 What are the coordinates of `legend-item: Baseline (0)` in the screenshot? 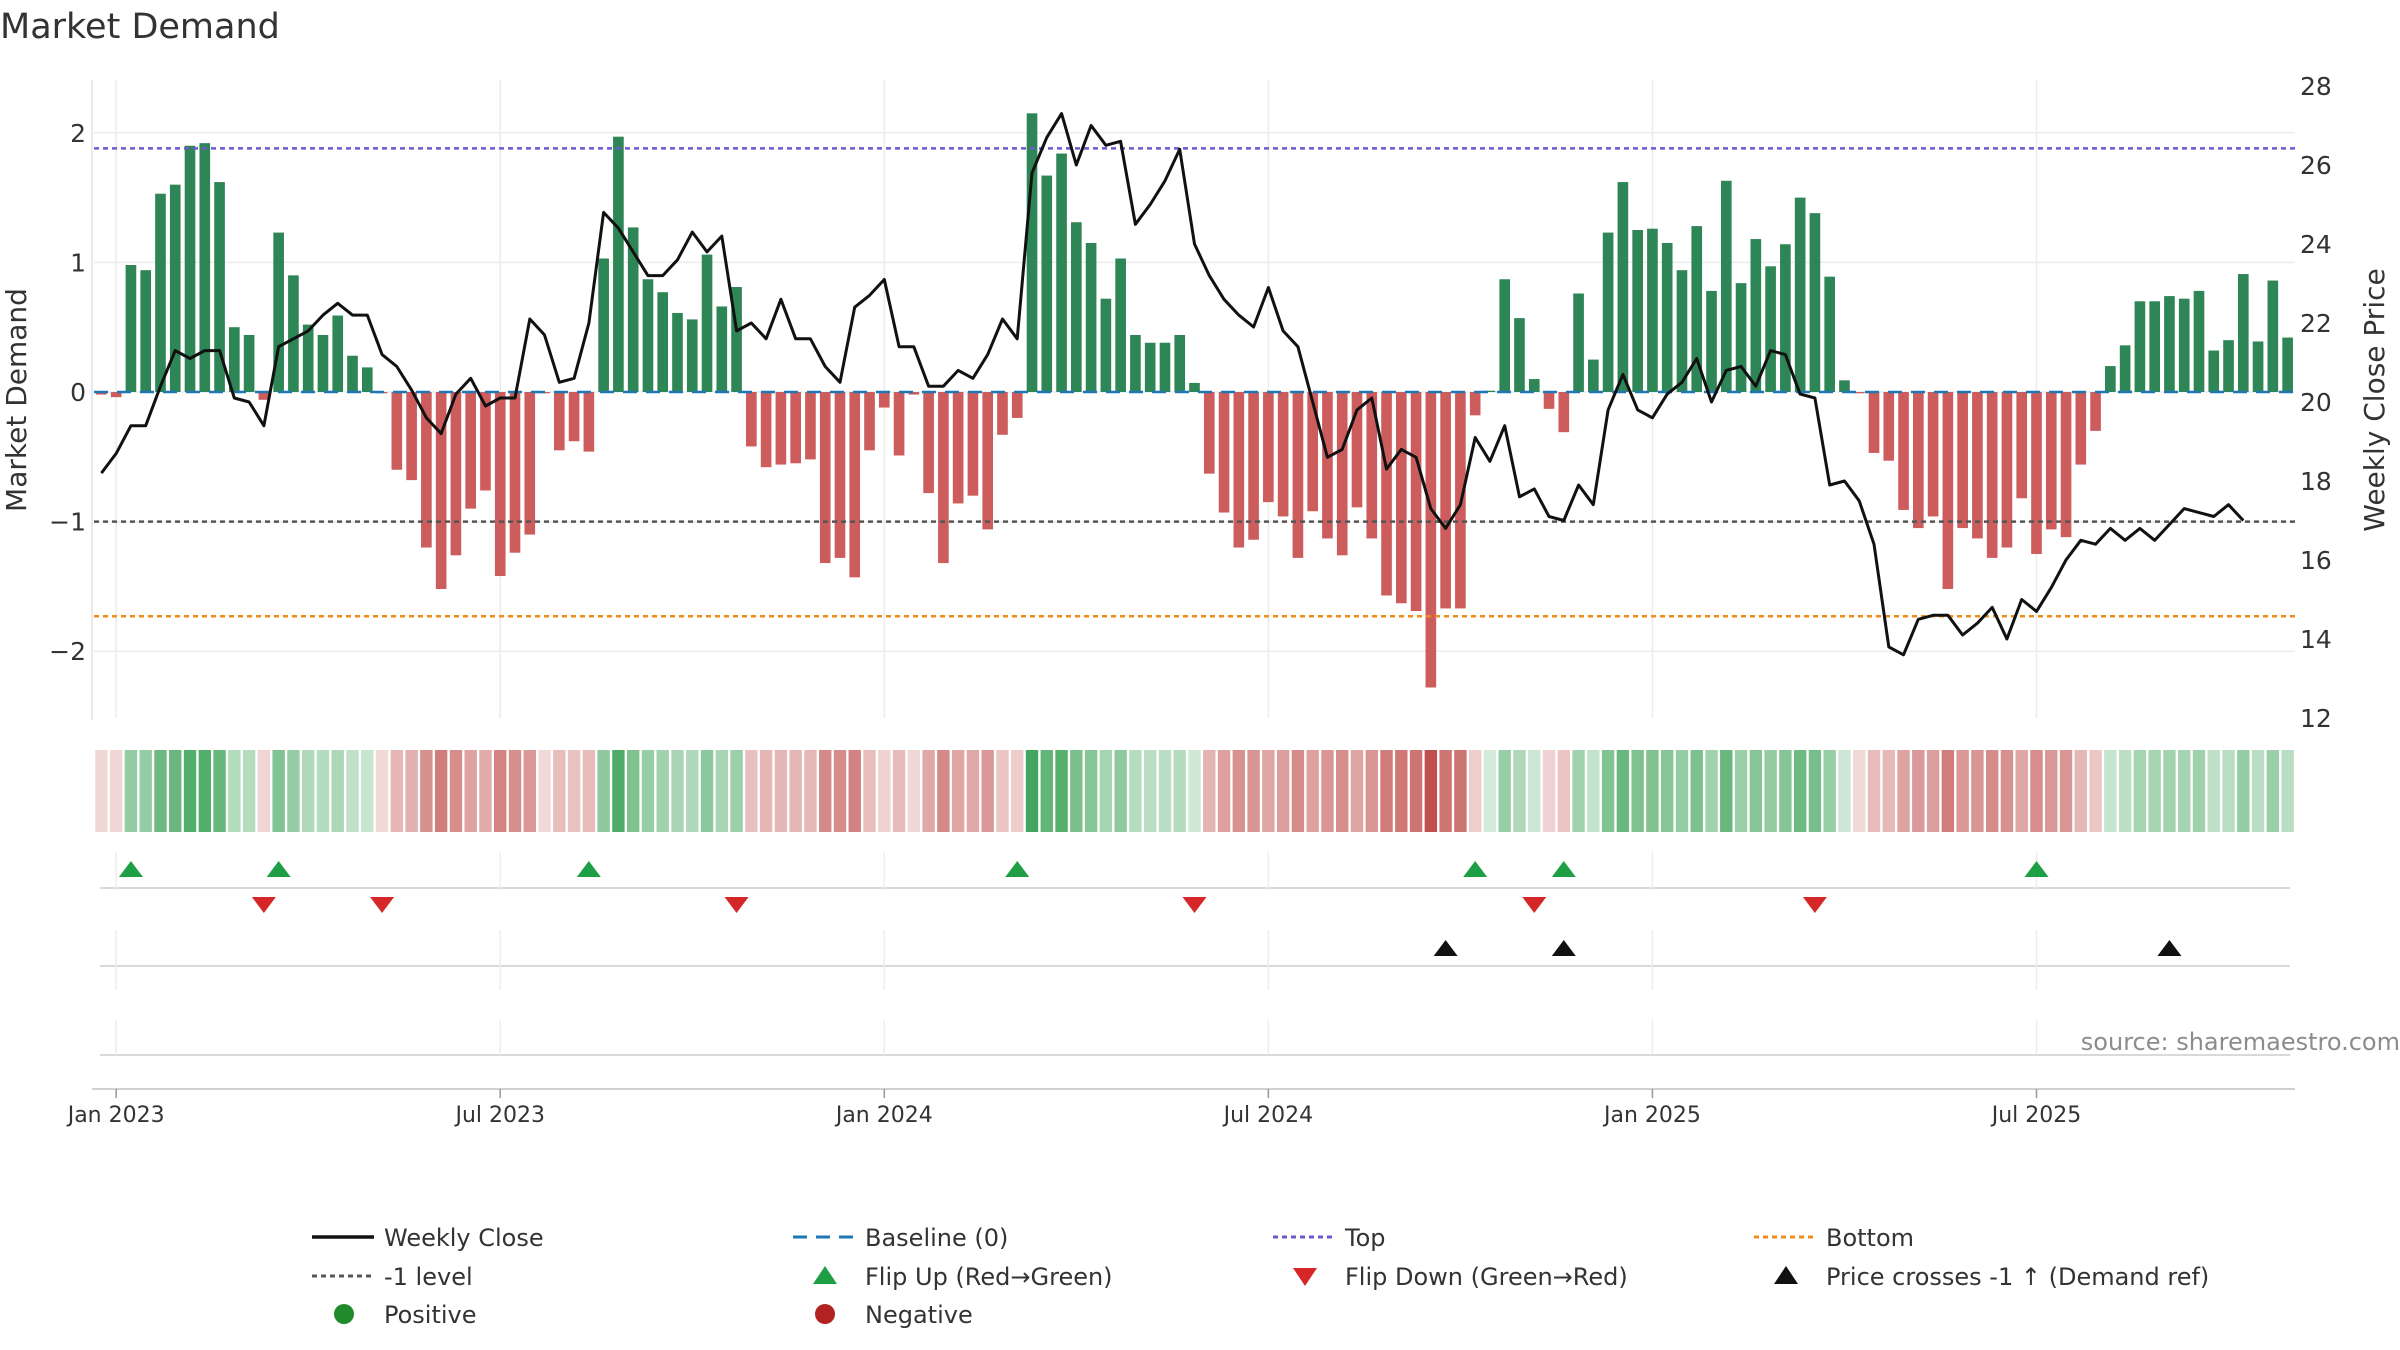 It's located at (900, 1238).